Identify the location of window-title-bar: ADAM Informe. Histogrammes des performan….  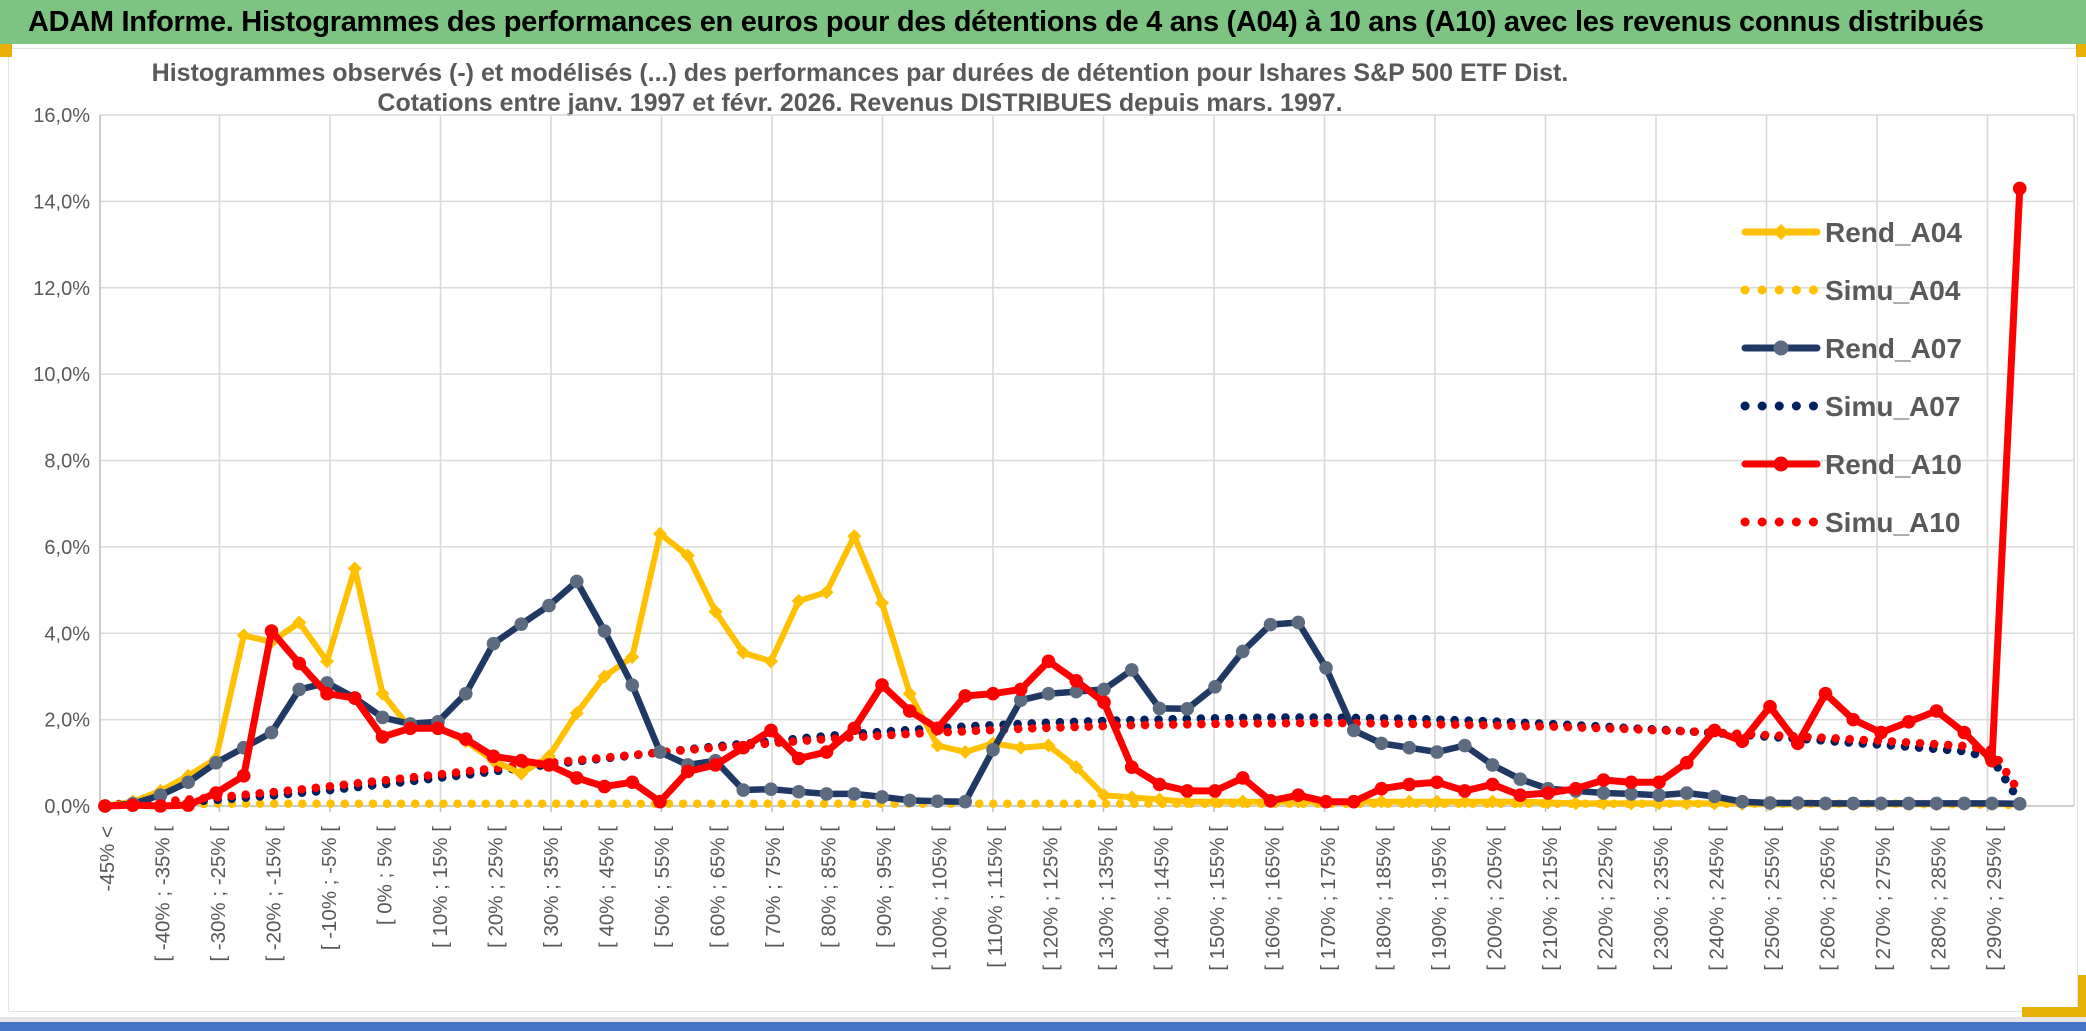
(1043, 22).